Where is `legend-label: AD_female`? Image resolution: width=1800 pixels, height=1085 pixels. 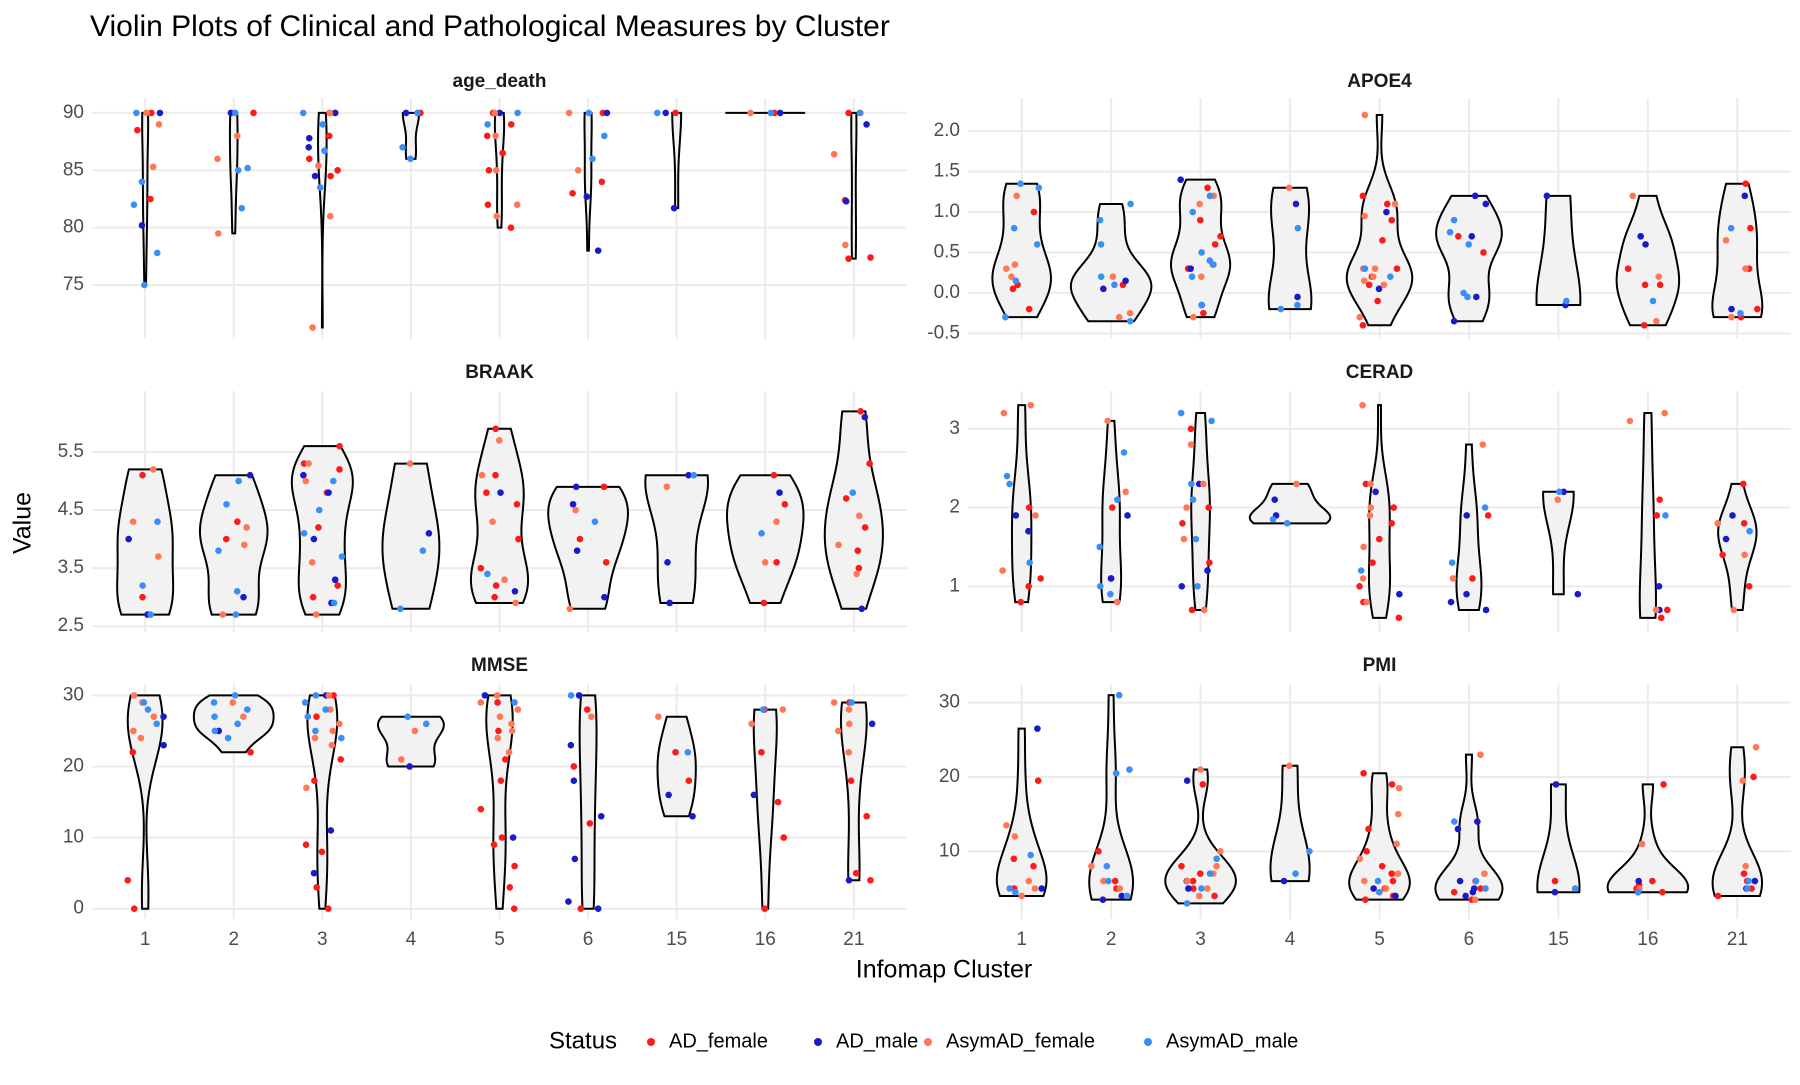 legend-label: AD_female is located at coordinates (718, 1041).